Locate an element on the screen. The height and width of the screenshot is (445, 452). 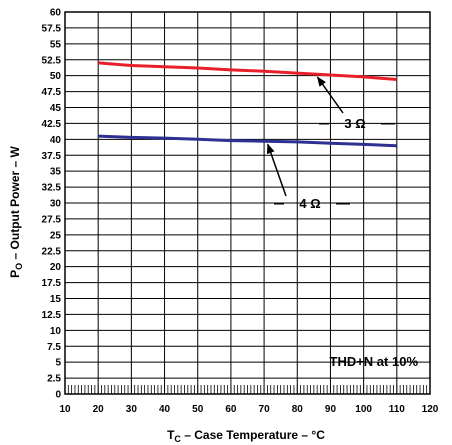
x-axis-title: TC – Case Temperature – °C is located at coordinates (246, 436).